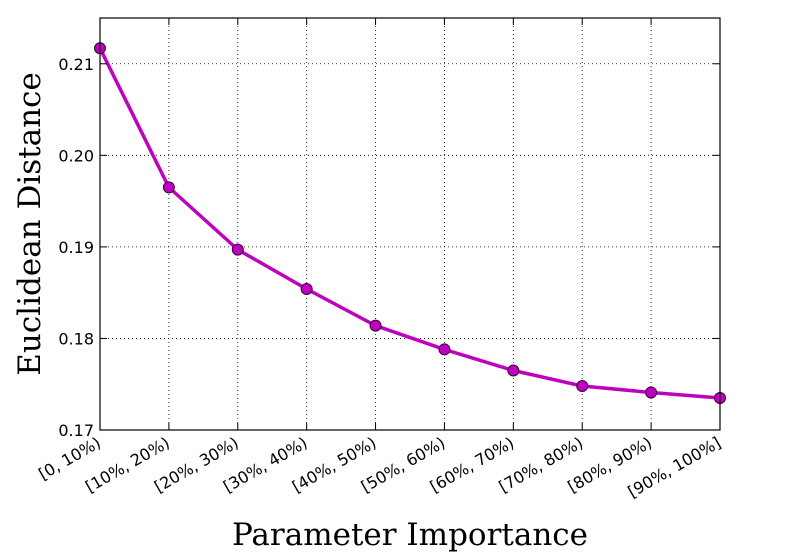  I want to click on y-tick-label: 0.18, so click(76, 338).